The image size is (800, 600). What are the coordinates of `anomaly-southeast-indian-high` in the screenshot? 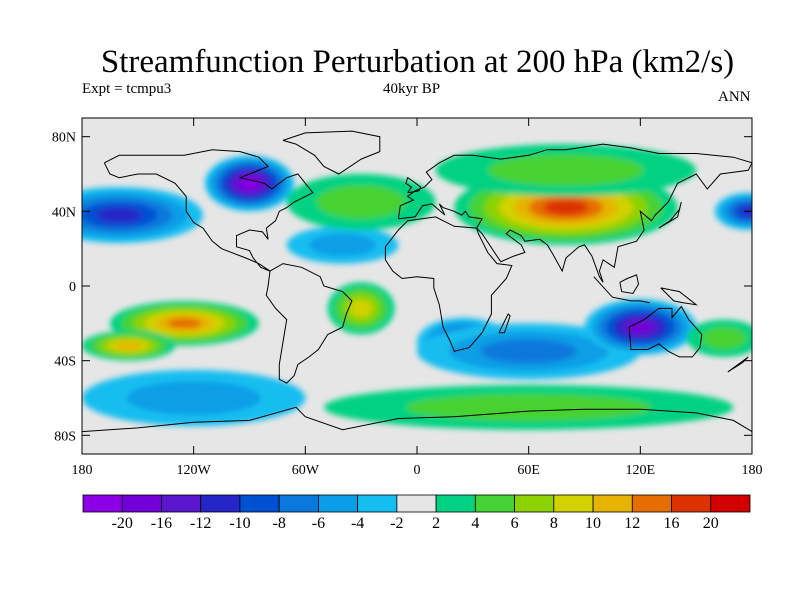 It's located at (719, 338).